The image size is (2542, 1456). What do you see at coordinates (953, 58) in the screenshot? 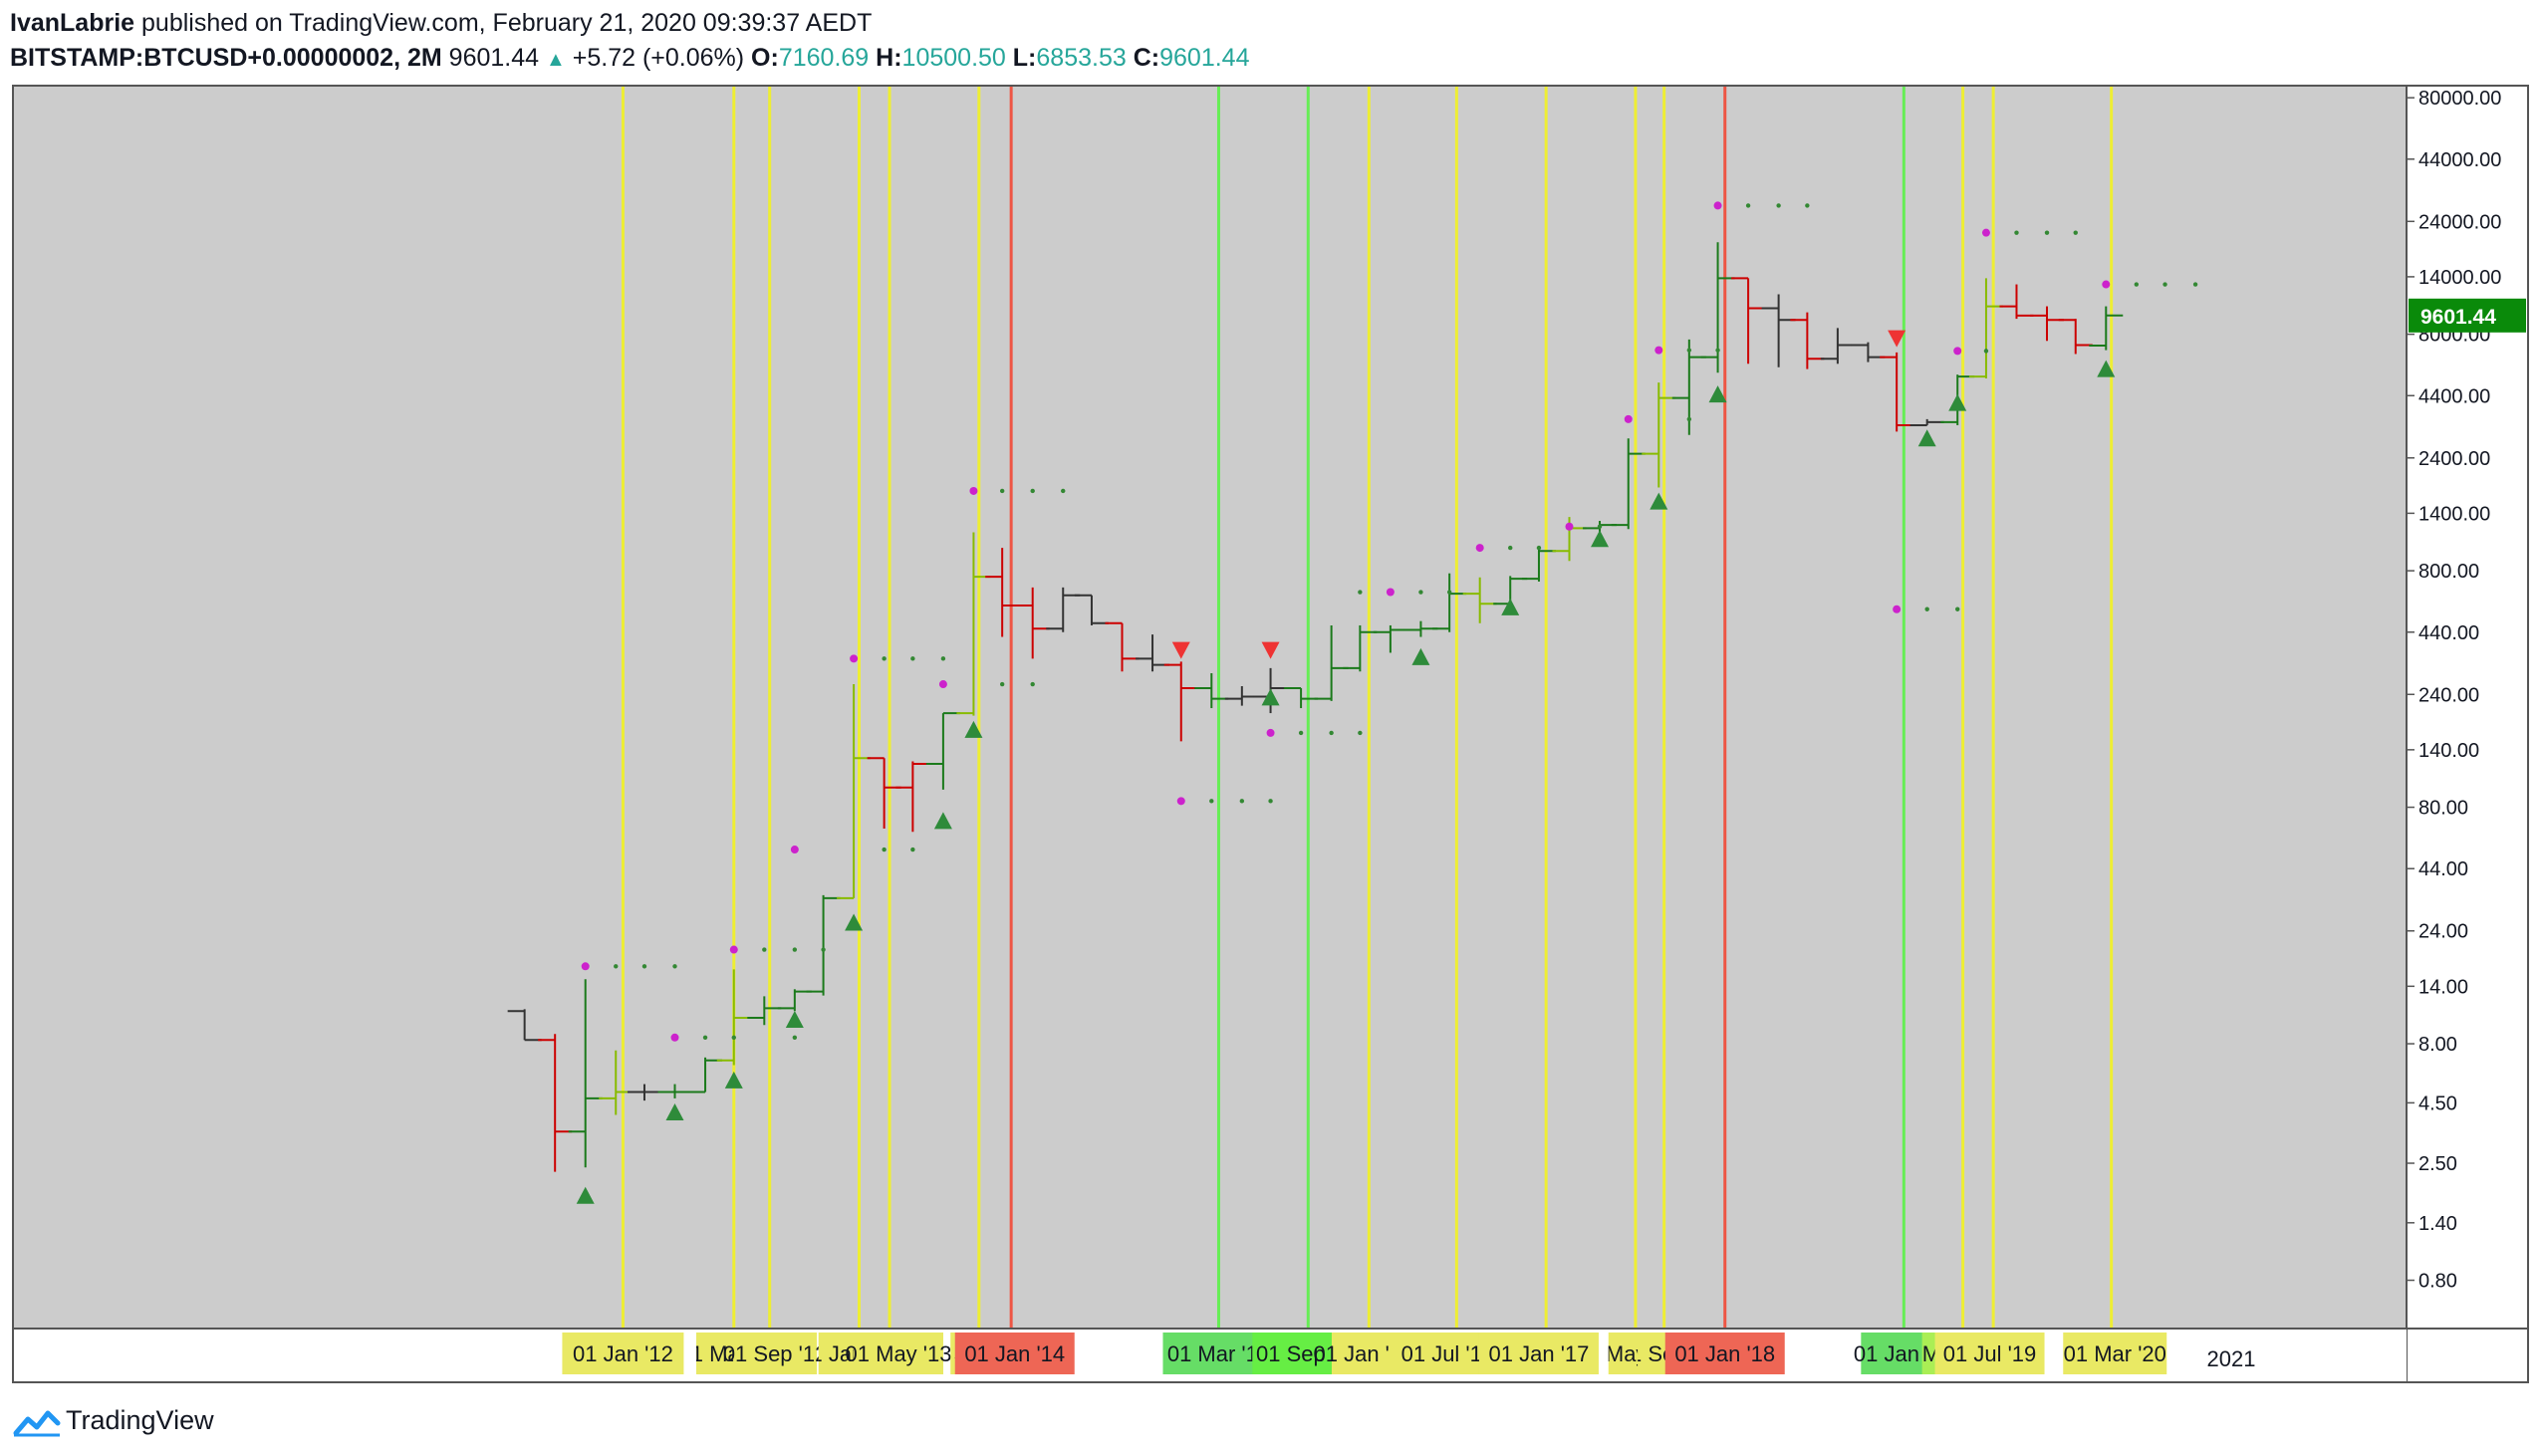
I see `high-value: 10500.50` at bounding box center [953, 58].